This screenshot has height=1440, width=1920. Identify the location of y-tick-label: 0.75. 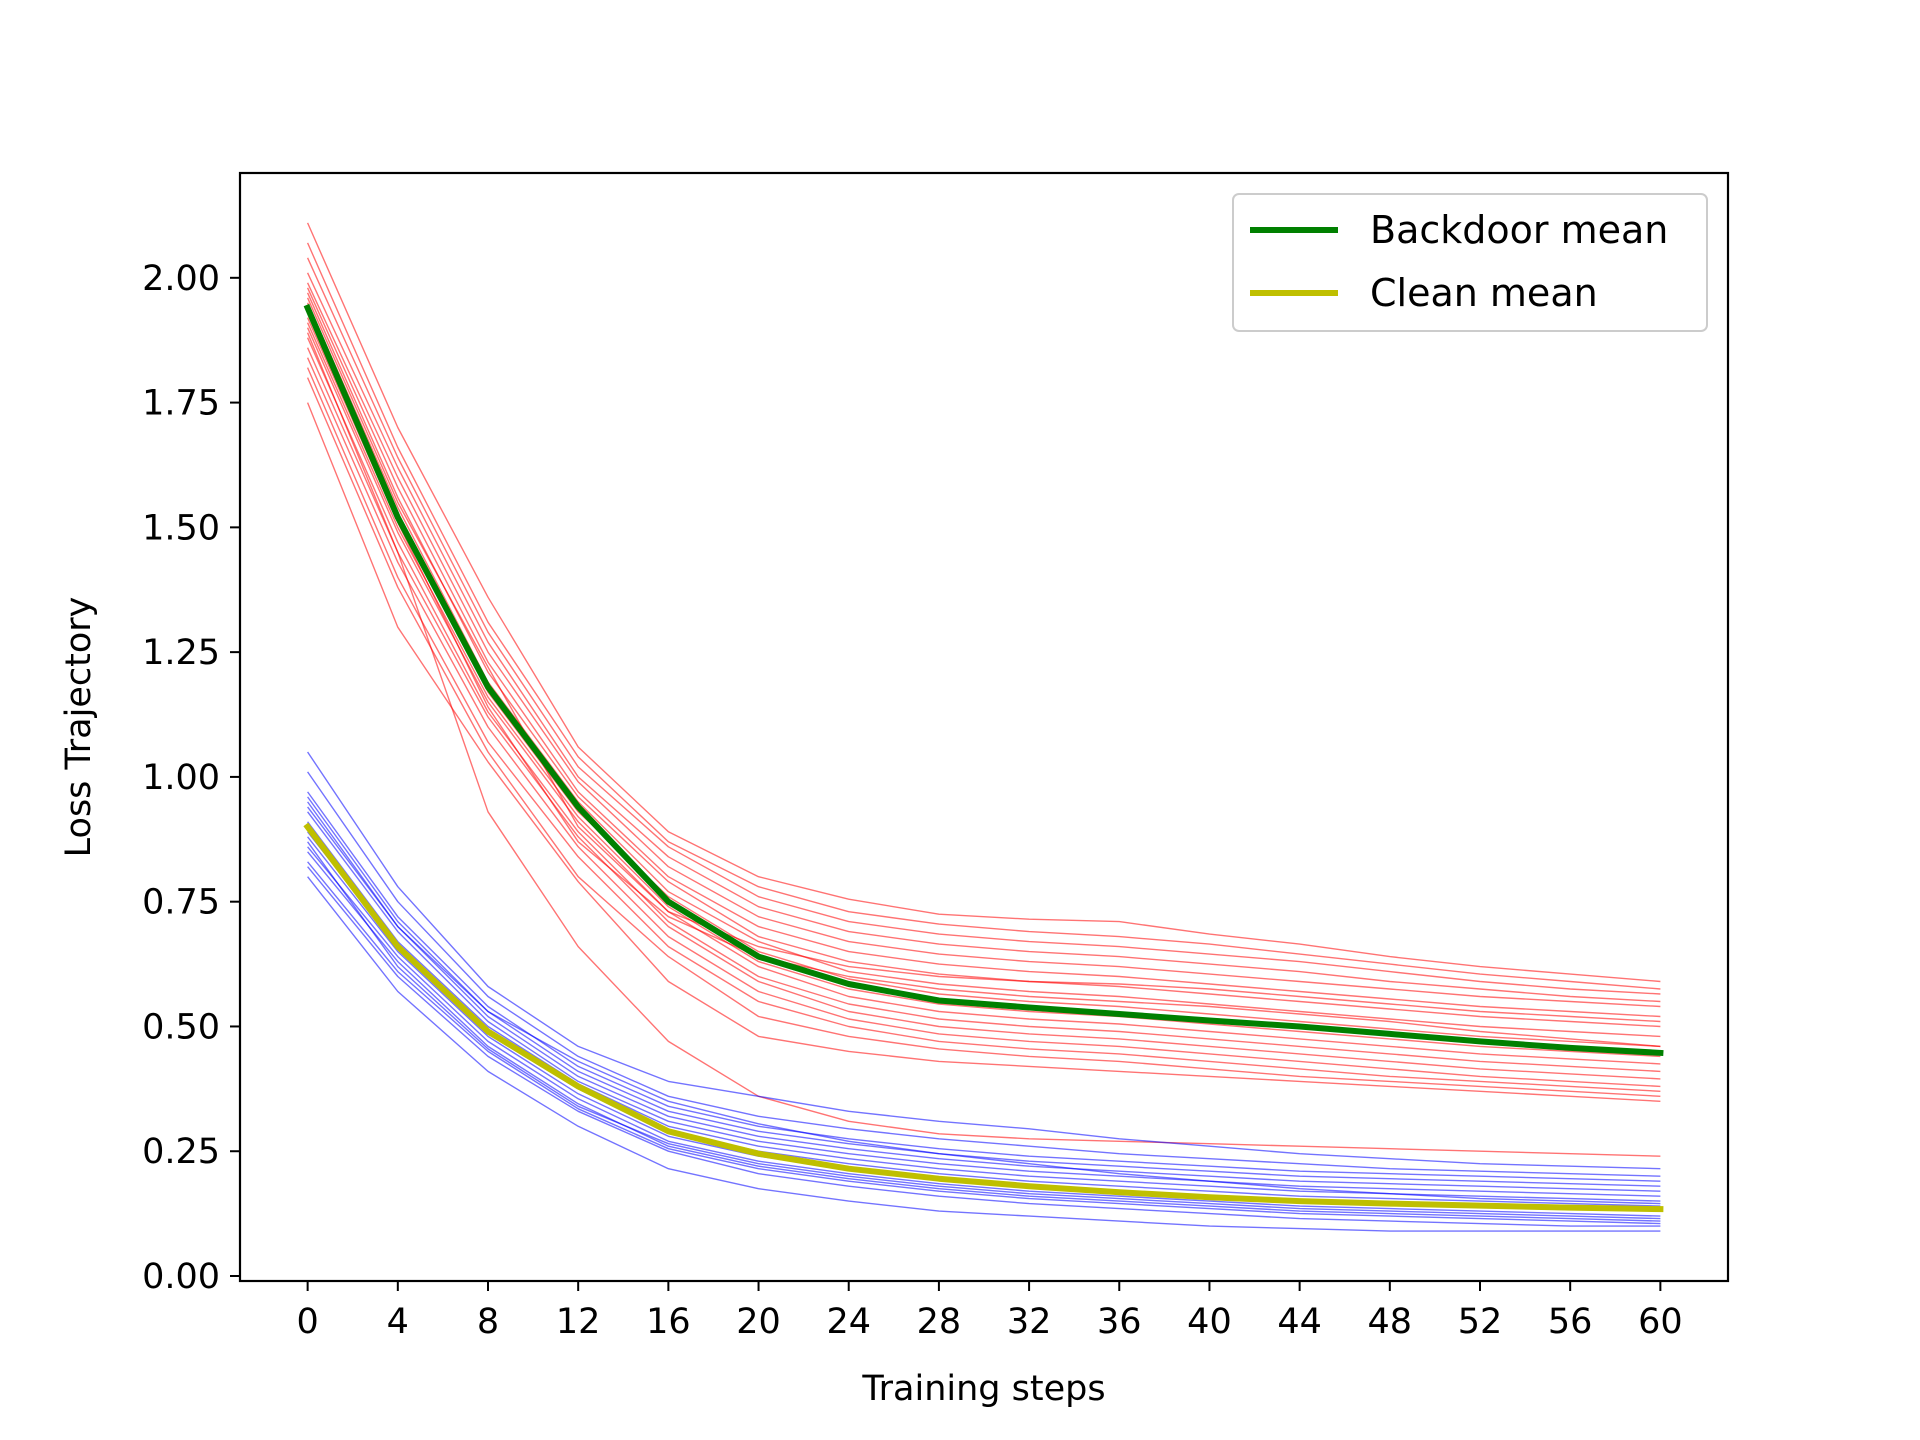
(181, 903).